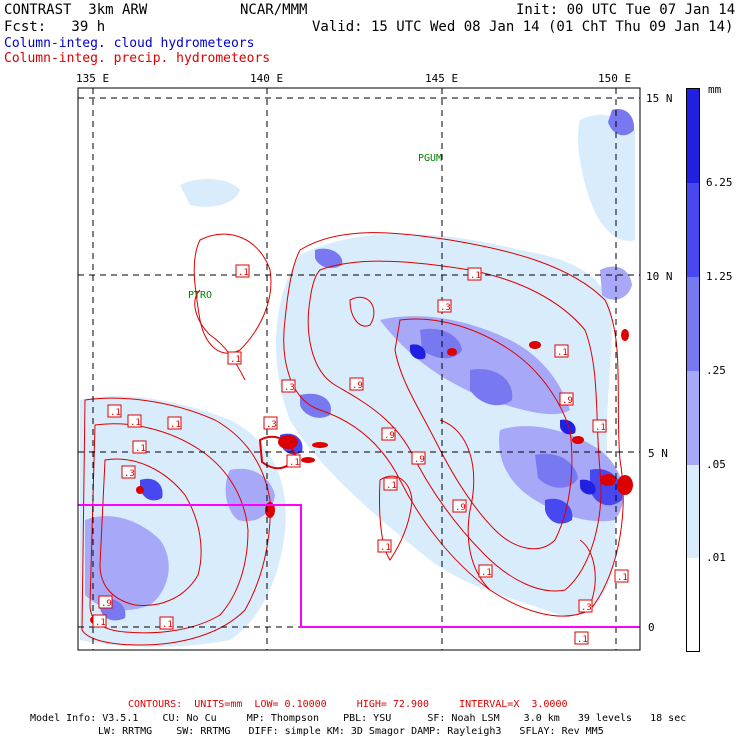 Image resolution: width=740 pixels, height=740 pixels. I want to click on lon-label-150: 150 E, so click(615, 78).